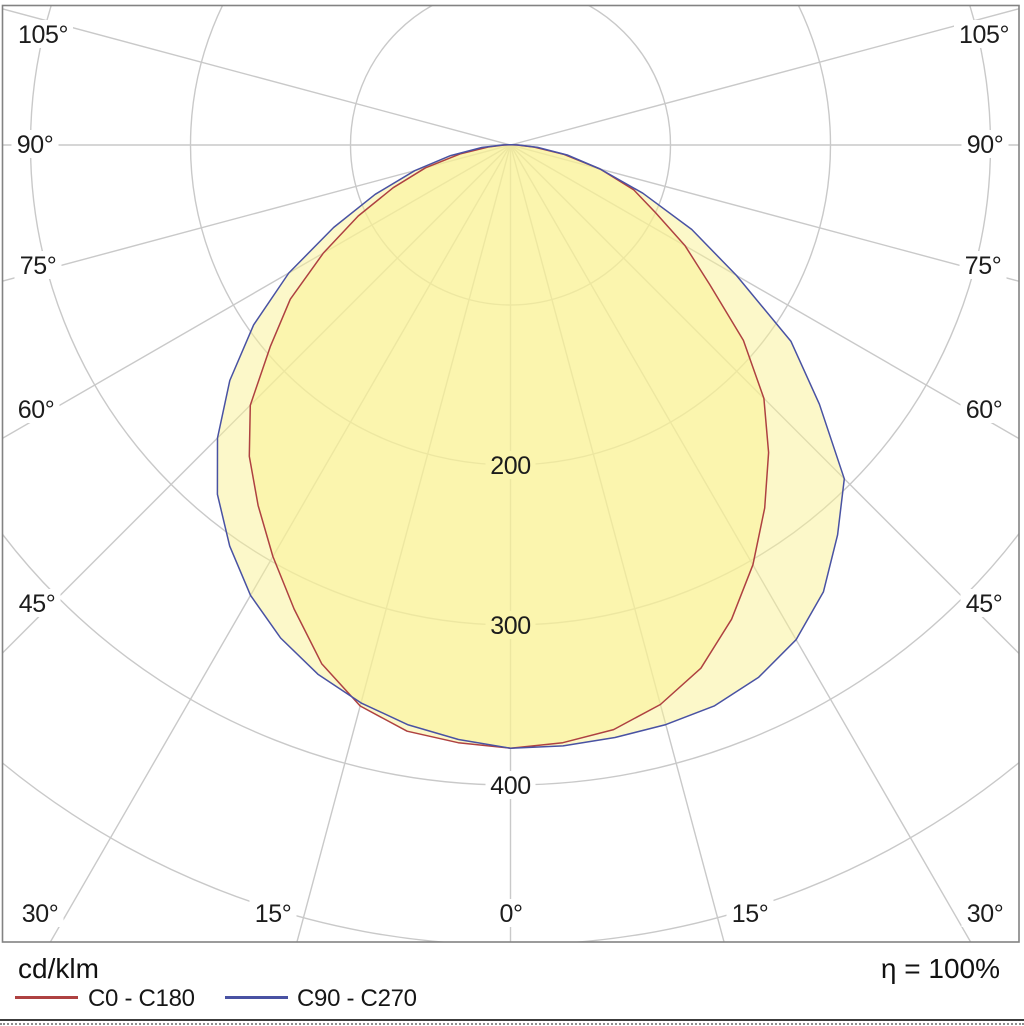  I want to click on angle-tick-label: 0°, so click(510, 914).